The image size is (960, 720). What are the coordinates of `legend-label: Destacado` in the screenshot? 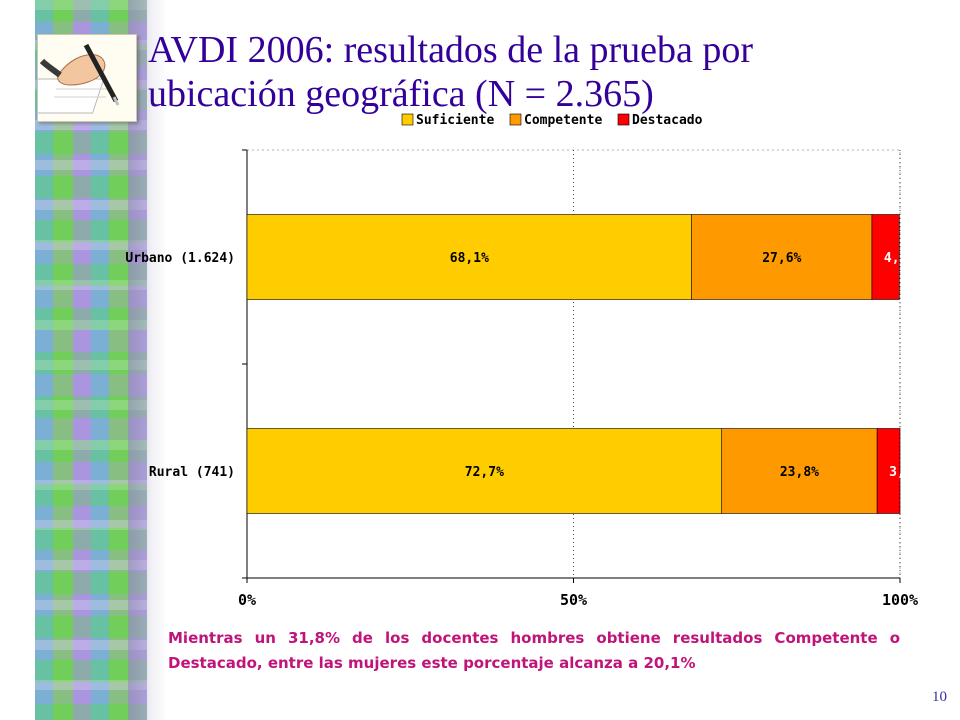 It's located at (667, 120).